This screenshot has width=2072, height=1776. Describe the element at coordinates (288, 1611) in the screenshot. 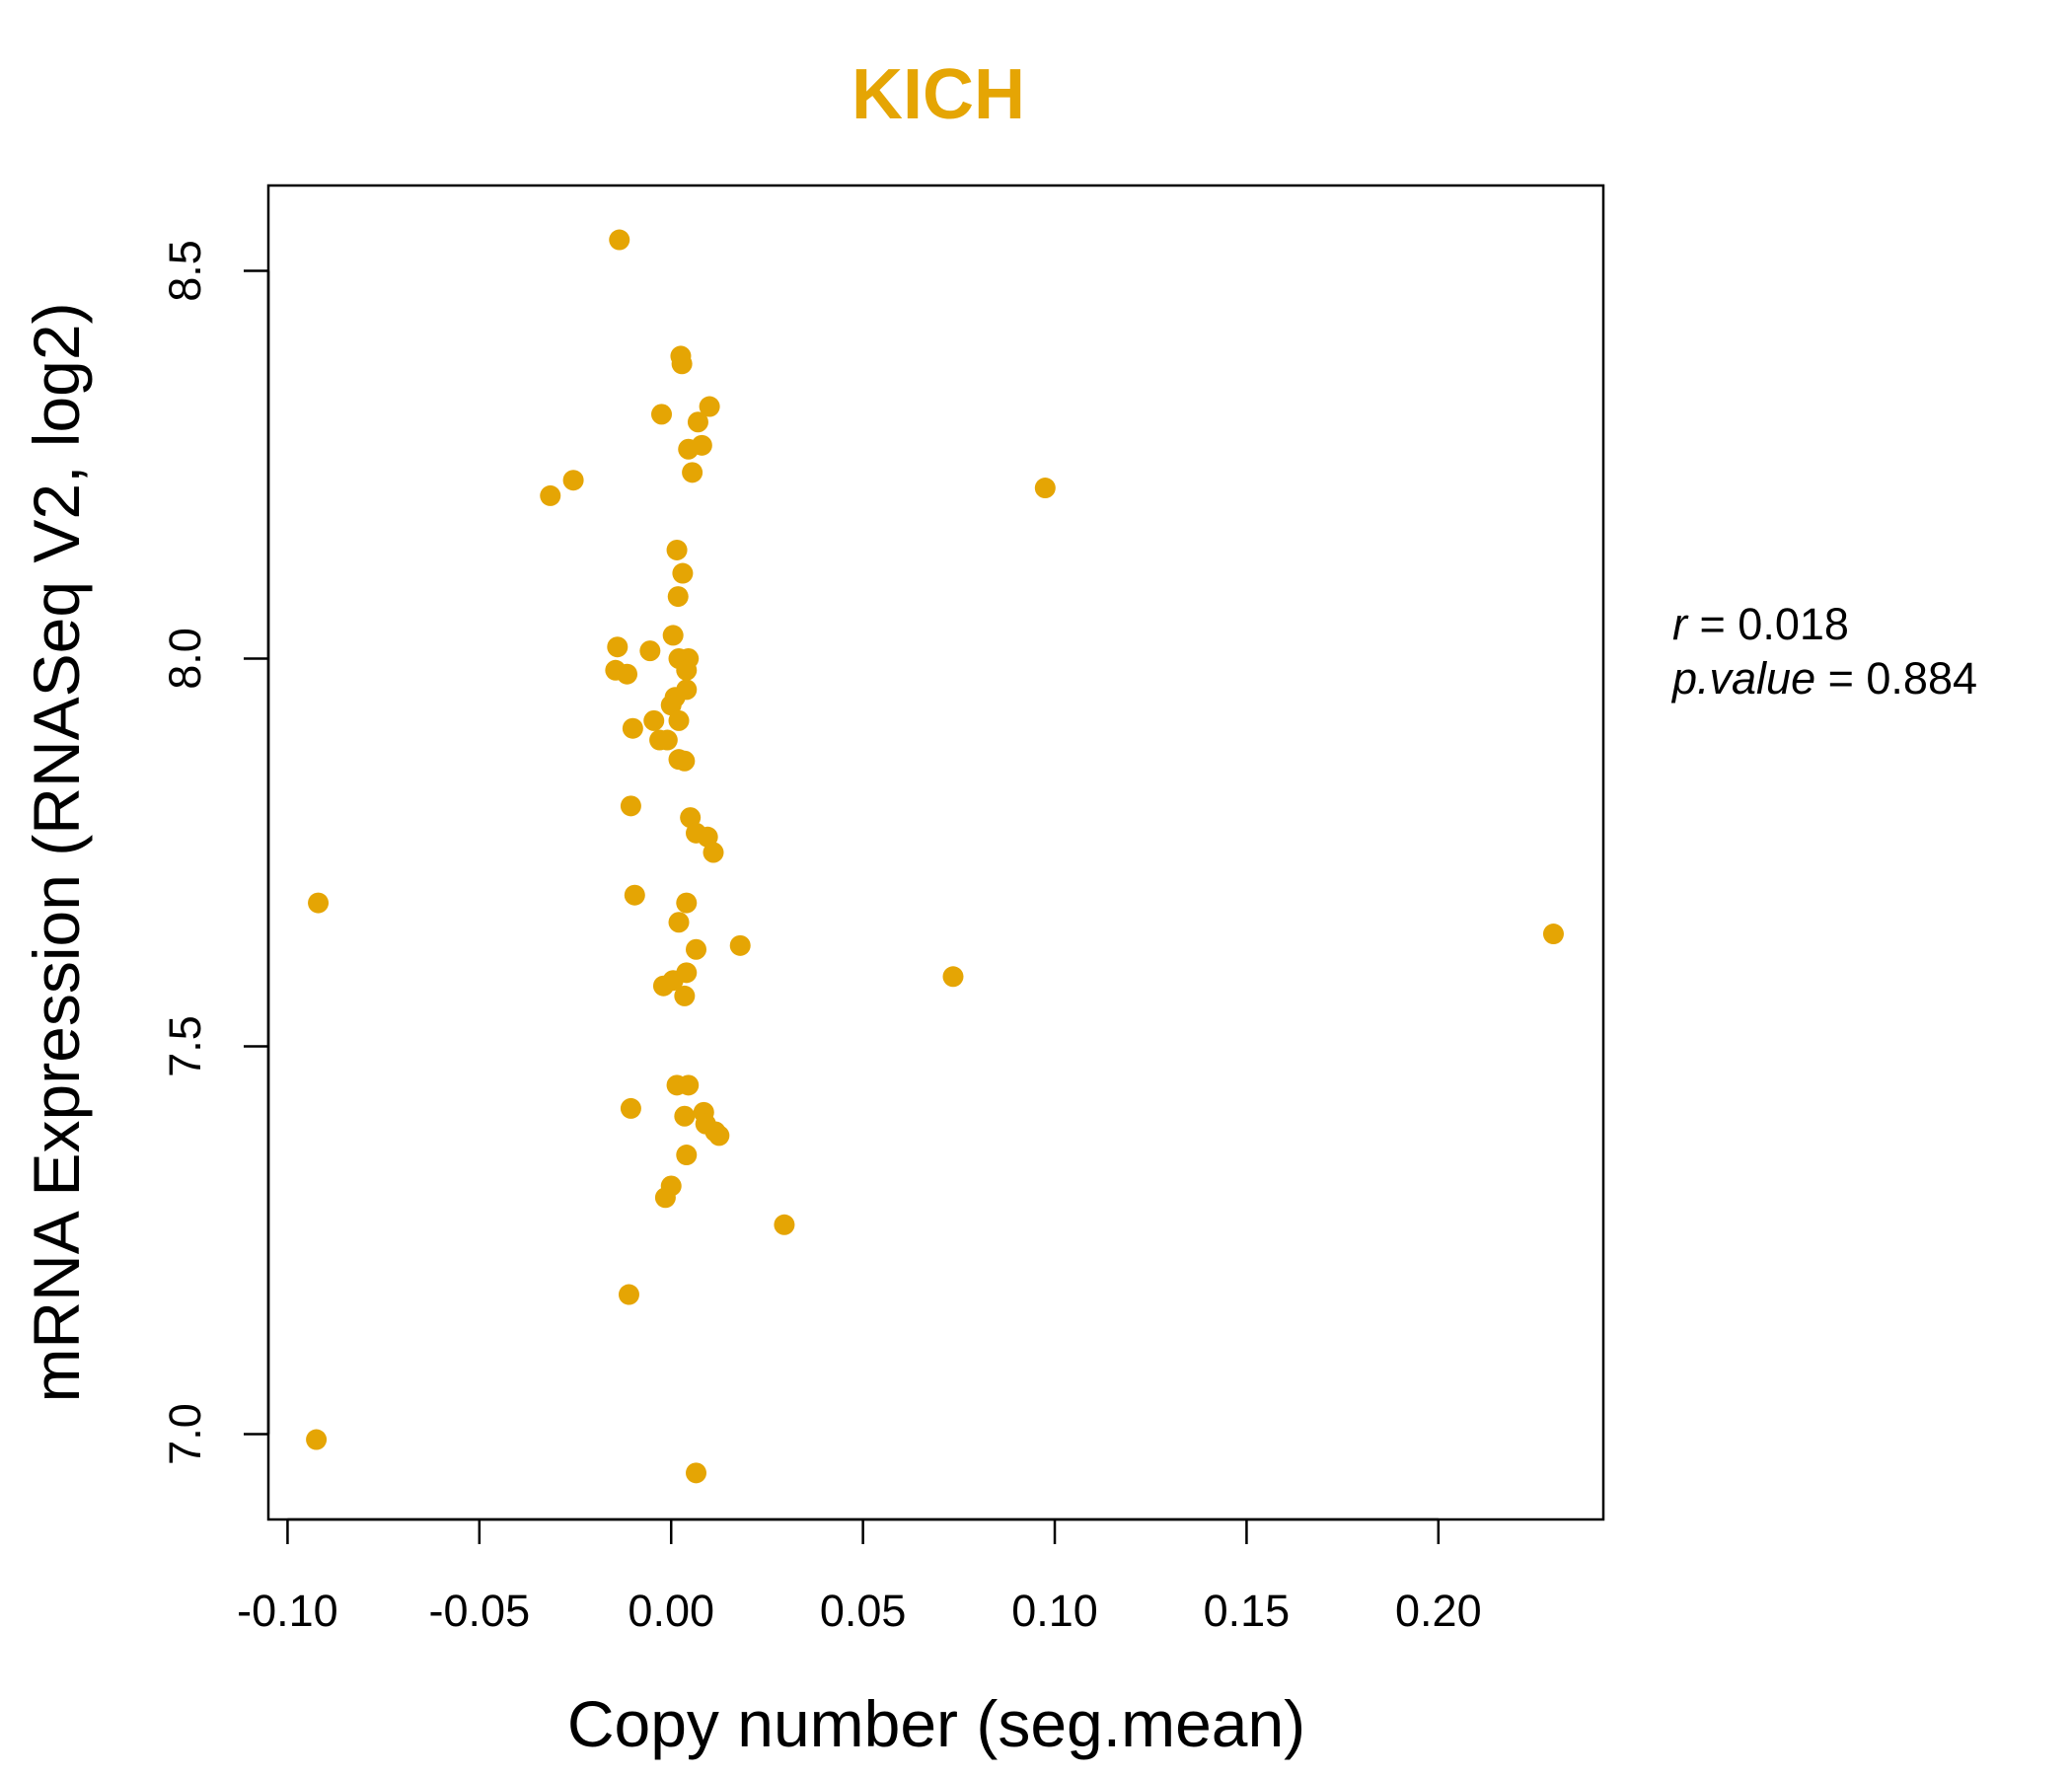

I see `x-tick-label: -0.10` at that location.